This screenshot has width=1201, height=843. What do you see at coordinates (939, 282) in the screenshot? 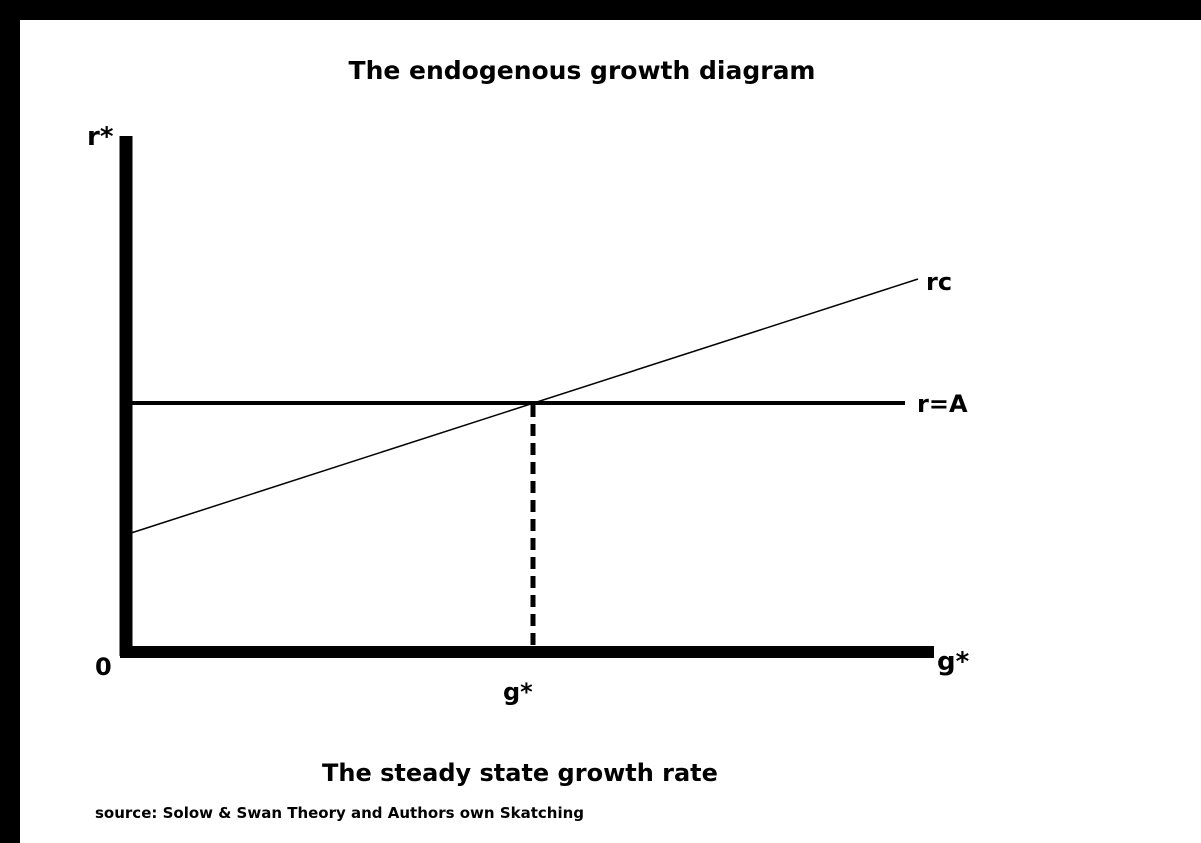
I see `rc-label: rc` at bounding box center [939, 282].